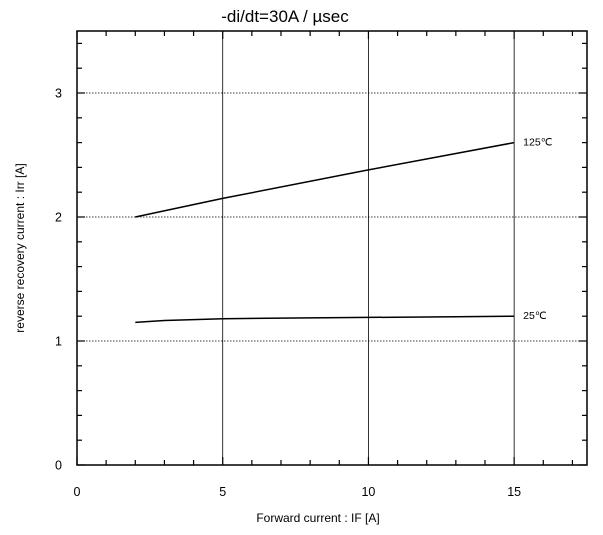 The image size is (603, 535). Describe the element at coordinates (77, 492) in the screenshot. I see `x-tick-label: 0` at that location.